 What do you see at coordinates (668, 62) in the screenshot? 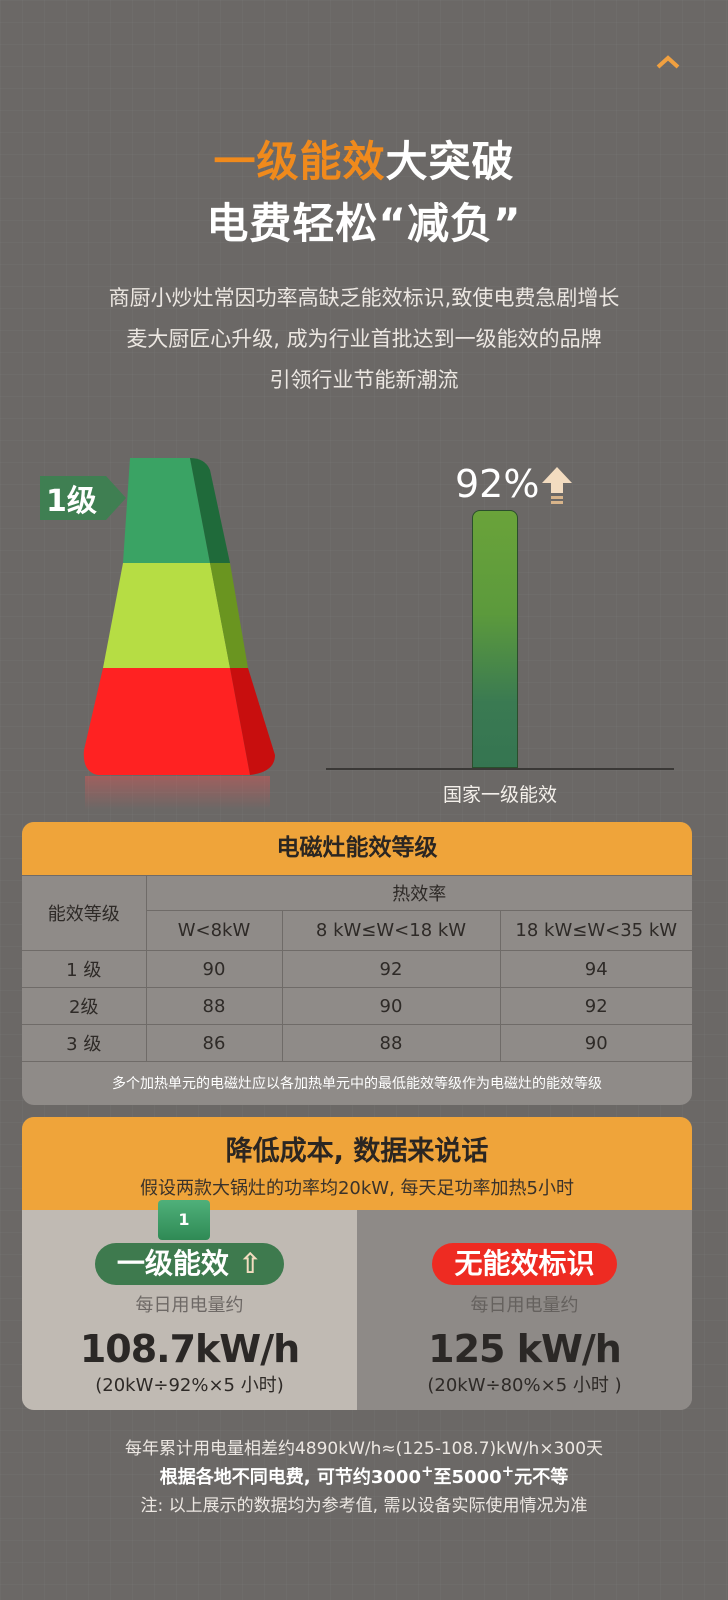
I see `chevron-up-icon` at bounding box center [668, 62].